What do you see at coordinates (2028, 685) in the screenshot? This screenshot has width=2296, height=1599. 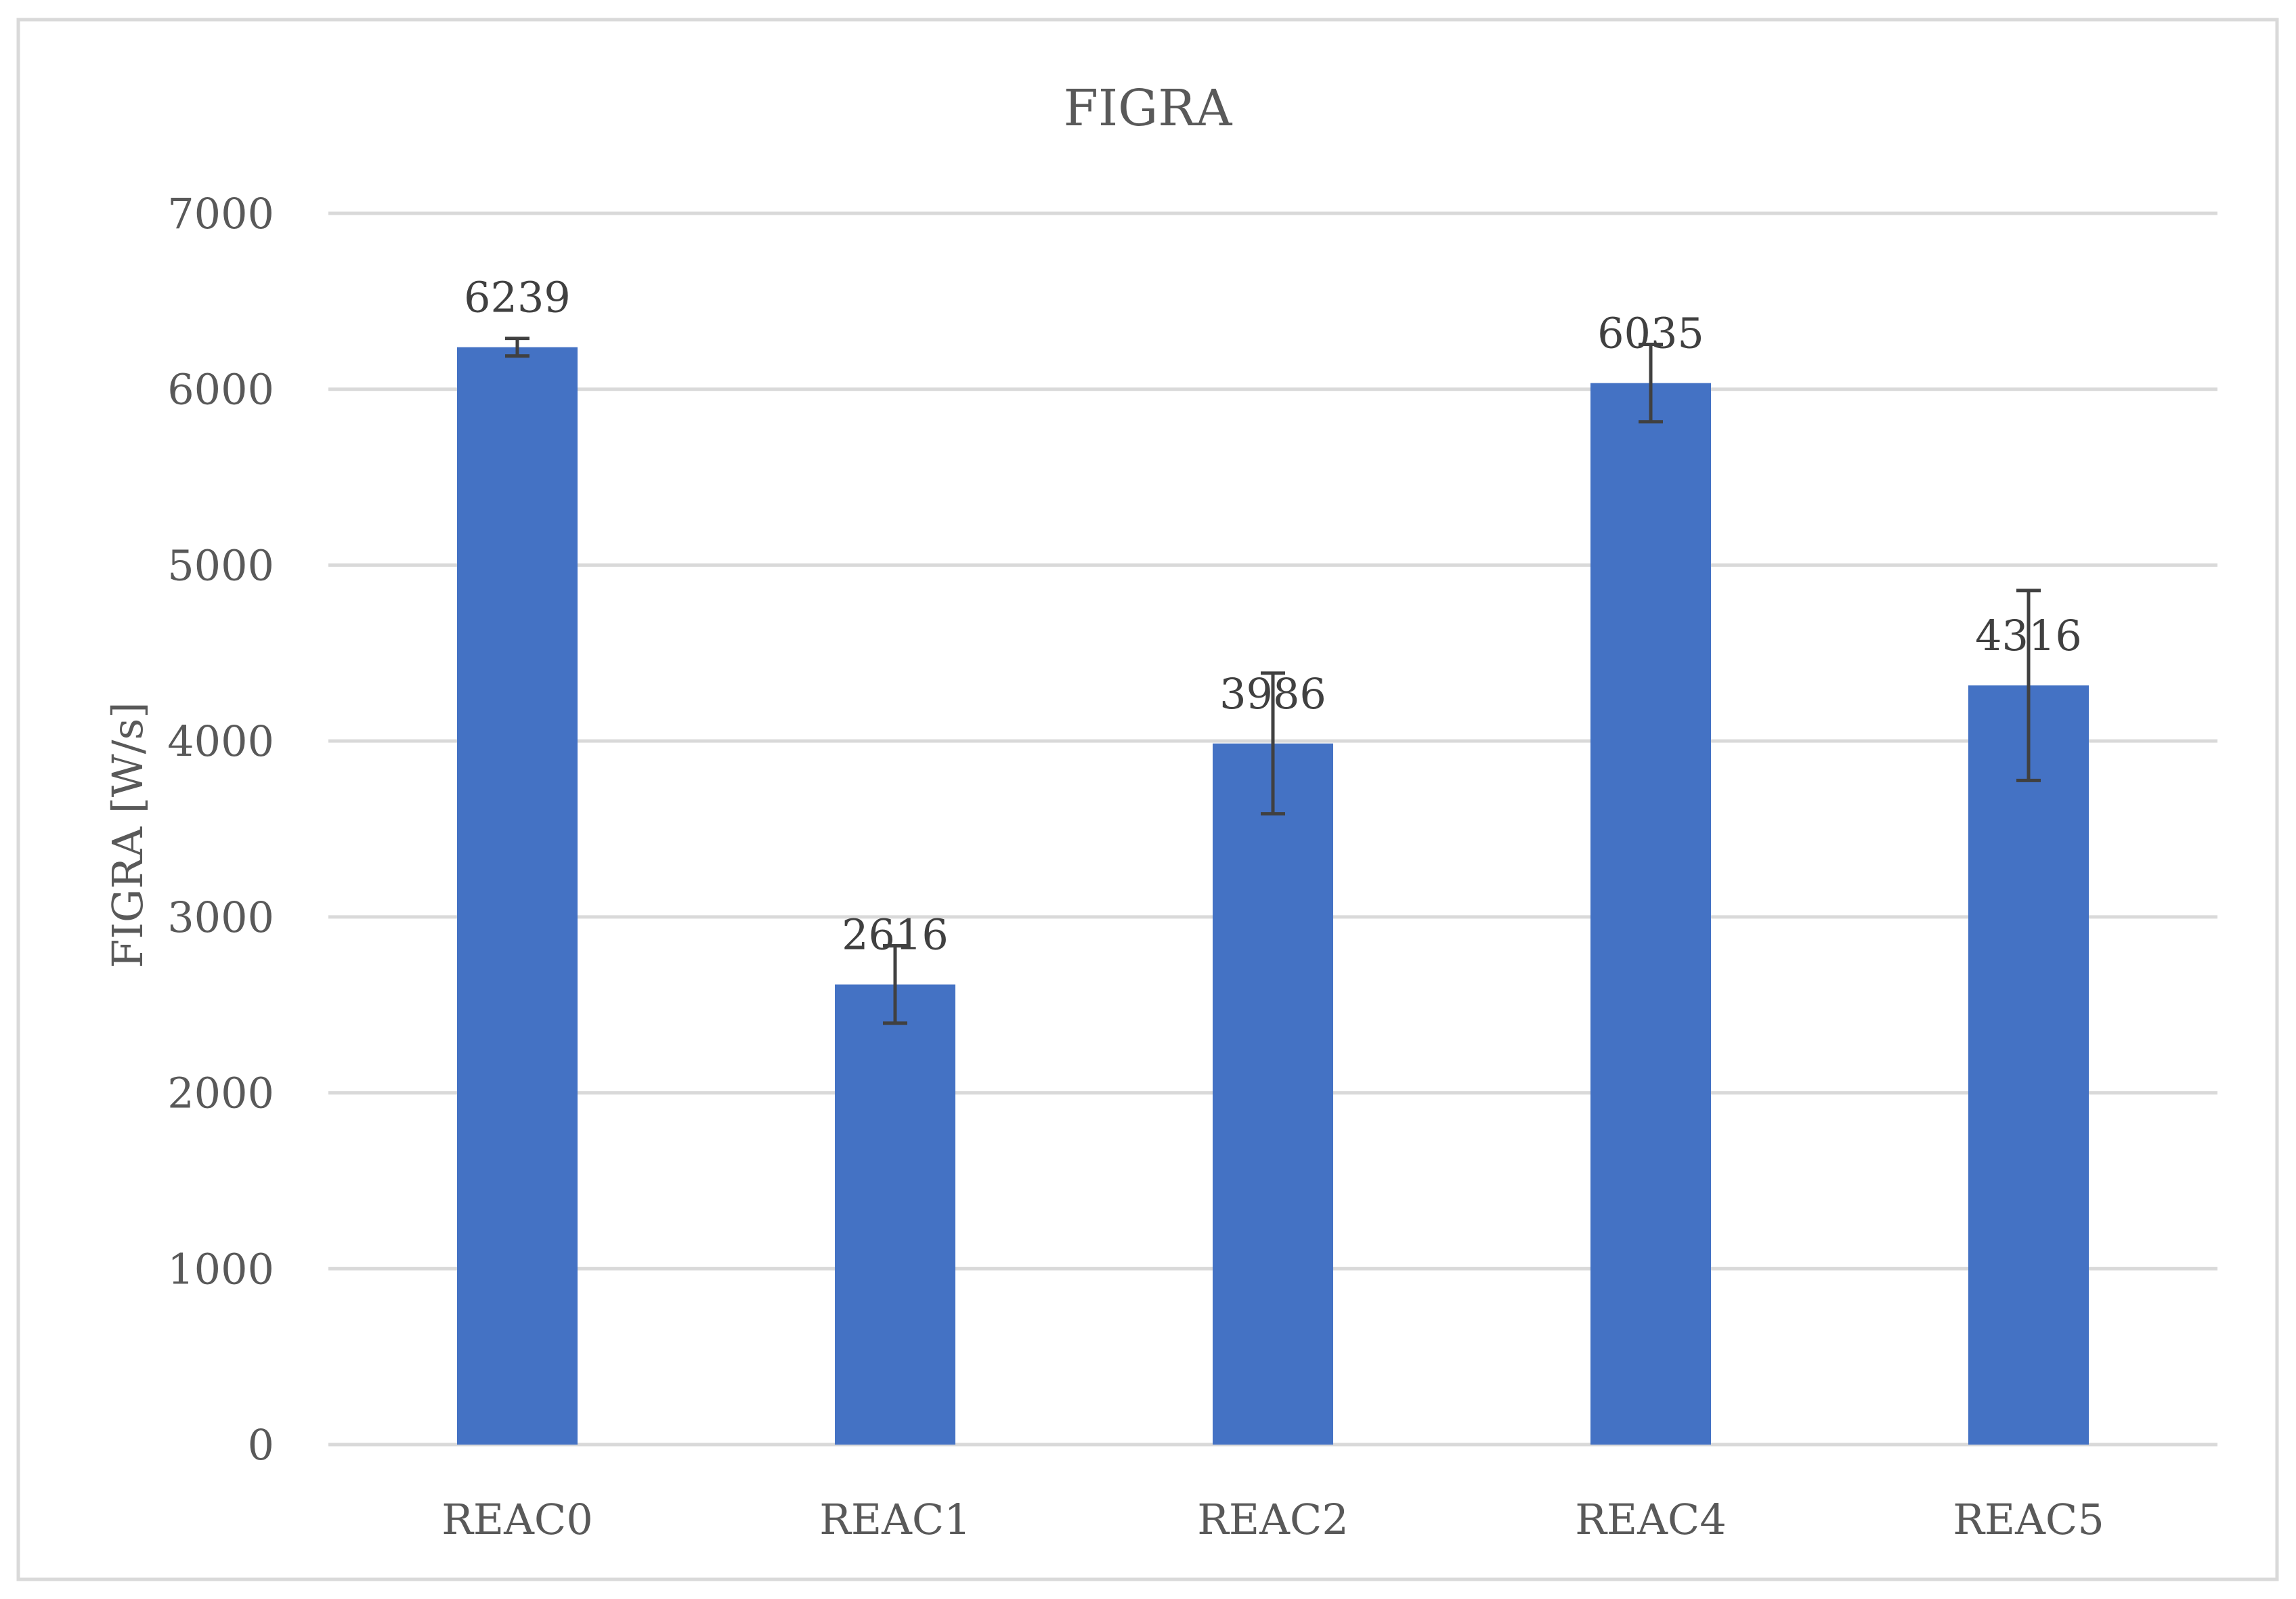 I see `error-bar-reac5` at bounding box center [2028, 685].